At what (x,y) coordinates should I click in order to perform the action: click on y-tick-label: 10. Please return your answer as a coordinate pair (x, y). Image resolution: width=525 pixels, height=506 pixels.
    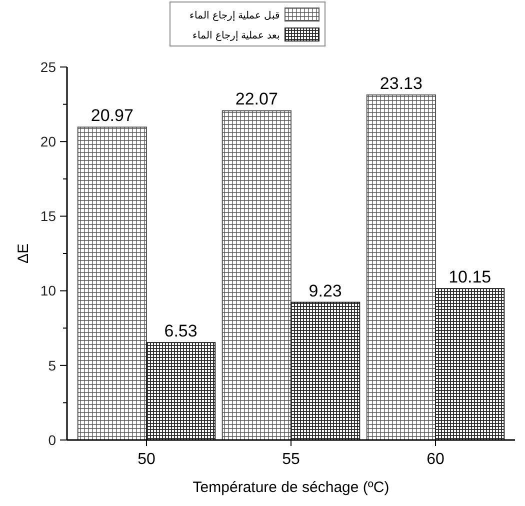
    Looking at the image, I should click on (48, 290).